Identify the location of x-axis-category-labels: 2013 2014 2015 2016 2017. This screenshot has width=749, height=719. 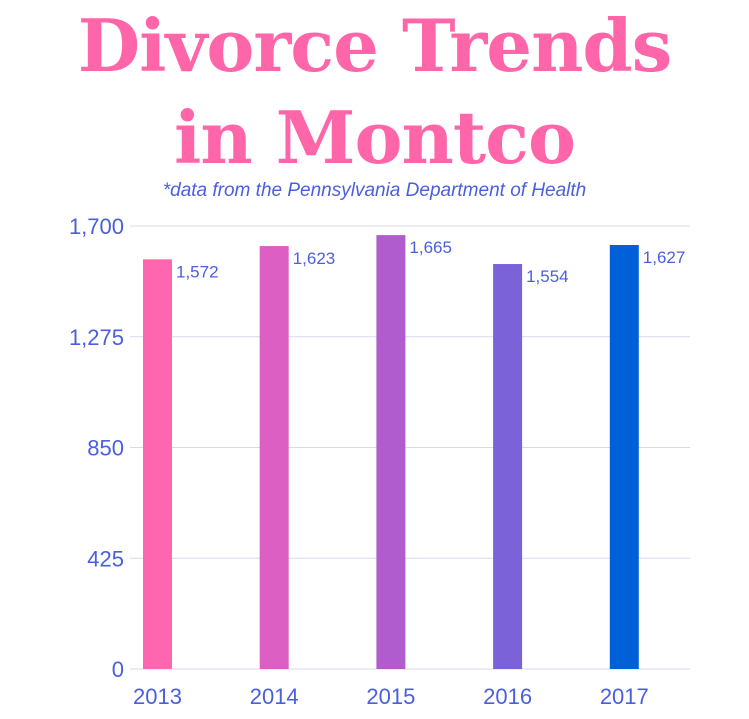
(391, 696).